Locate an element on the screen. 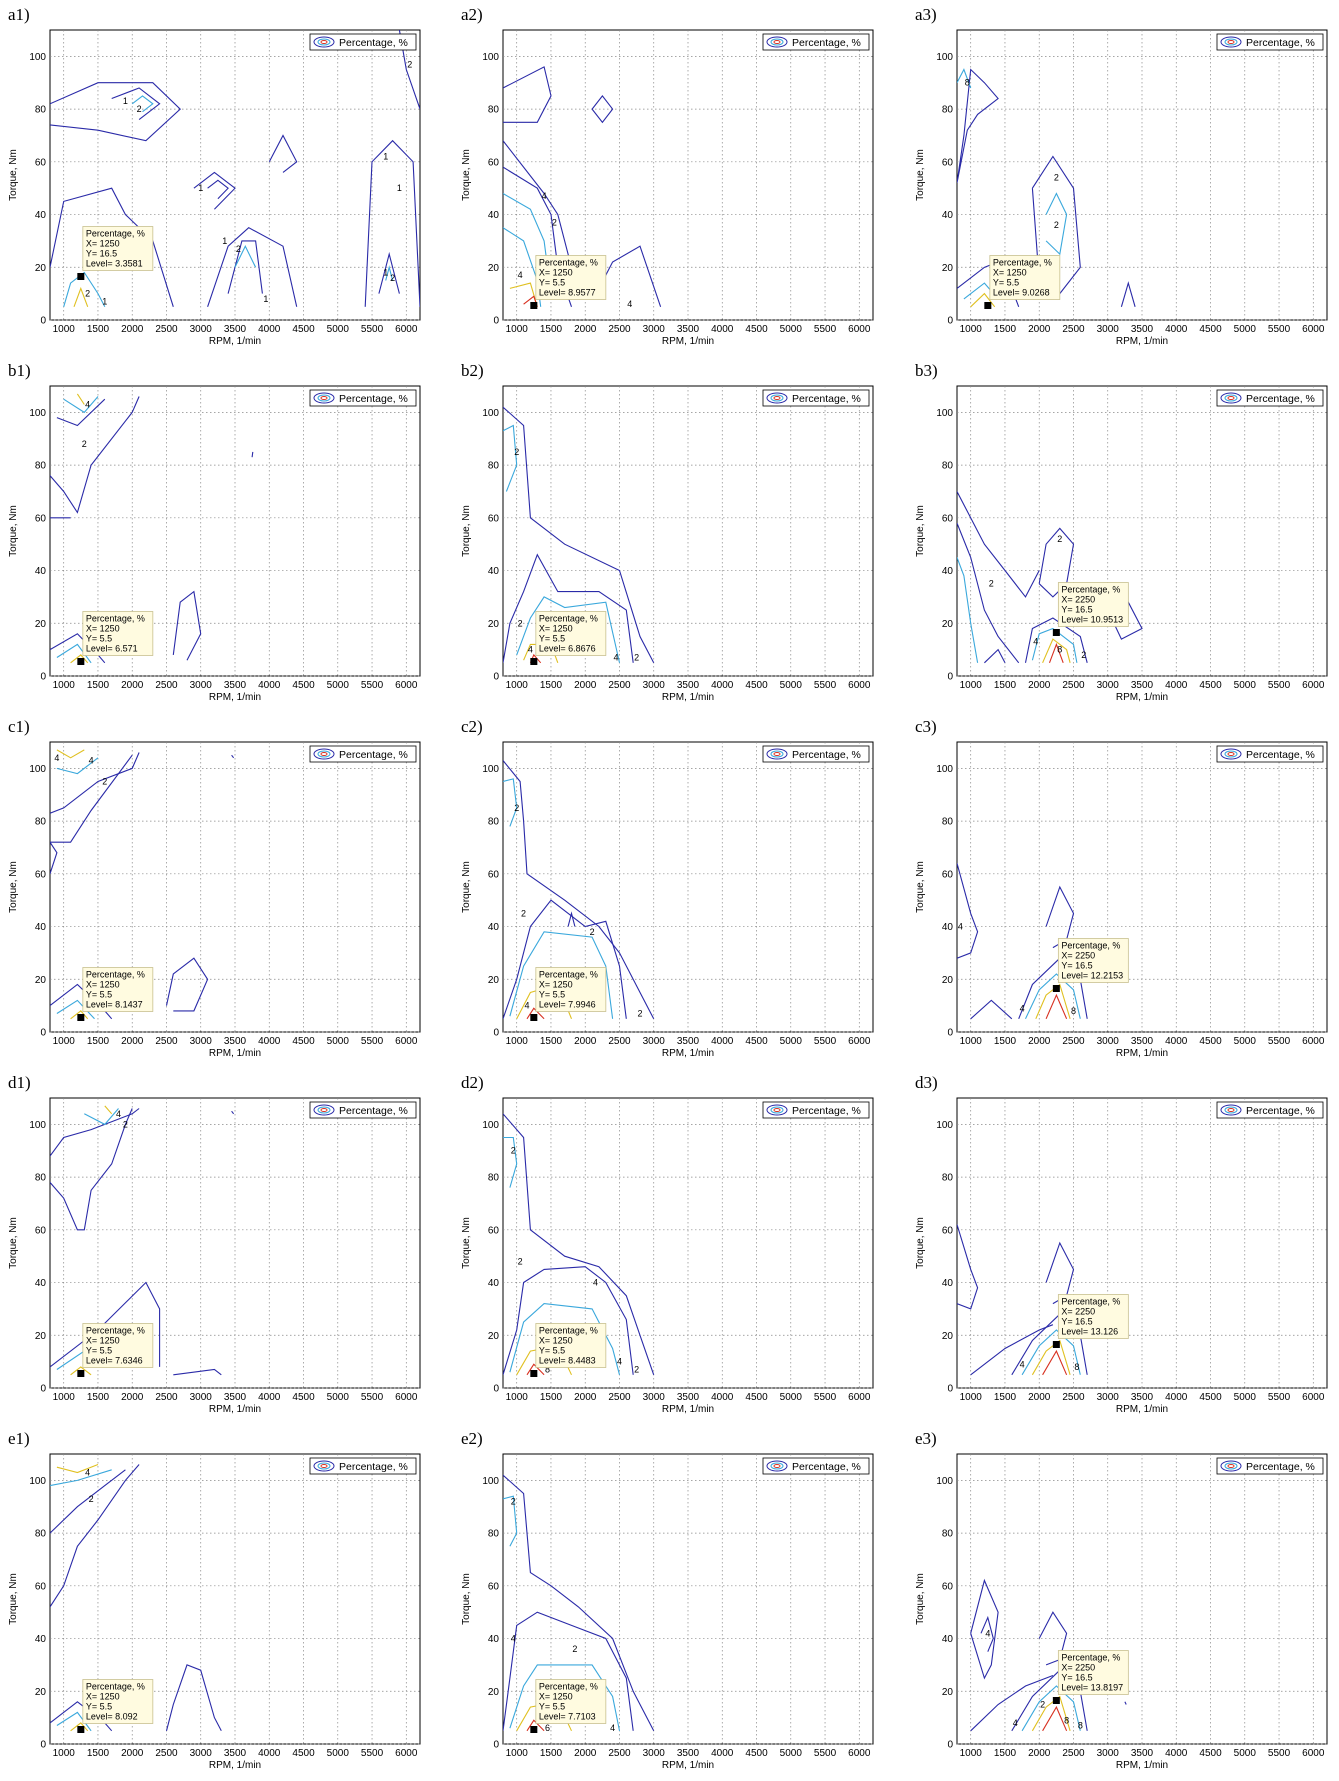 The height and width of the screenshot is (1781, 1339). x-tick-label: 2000 is located at coordinates (1039, 329).